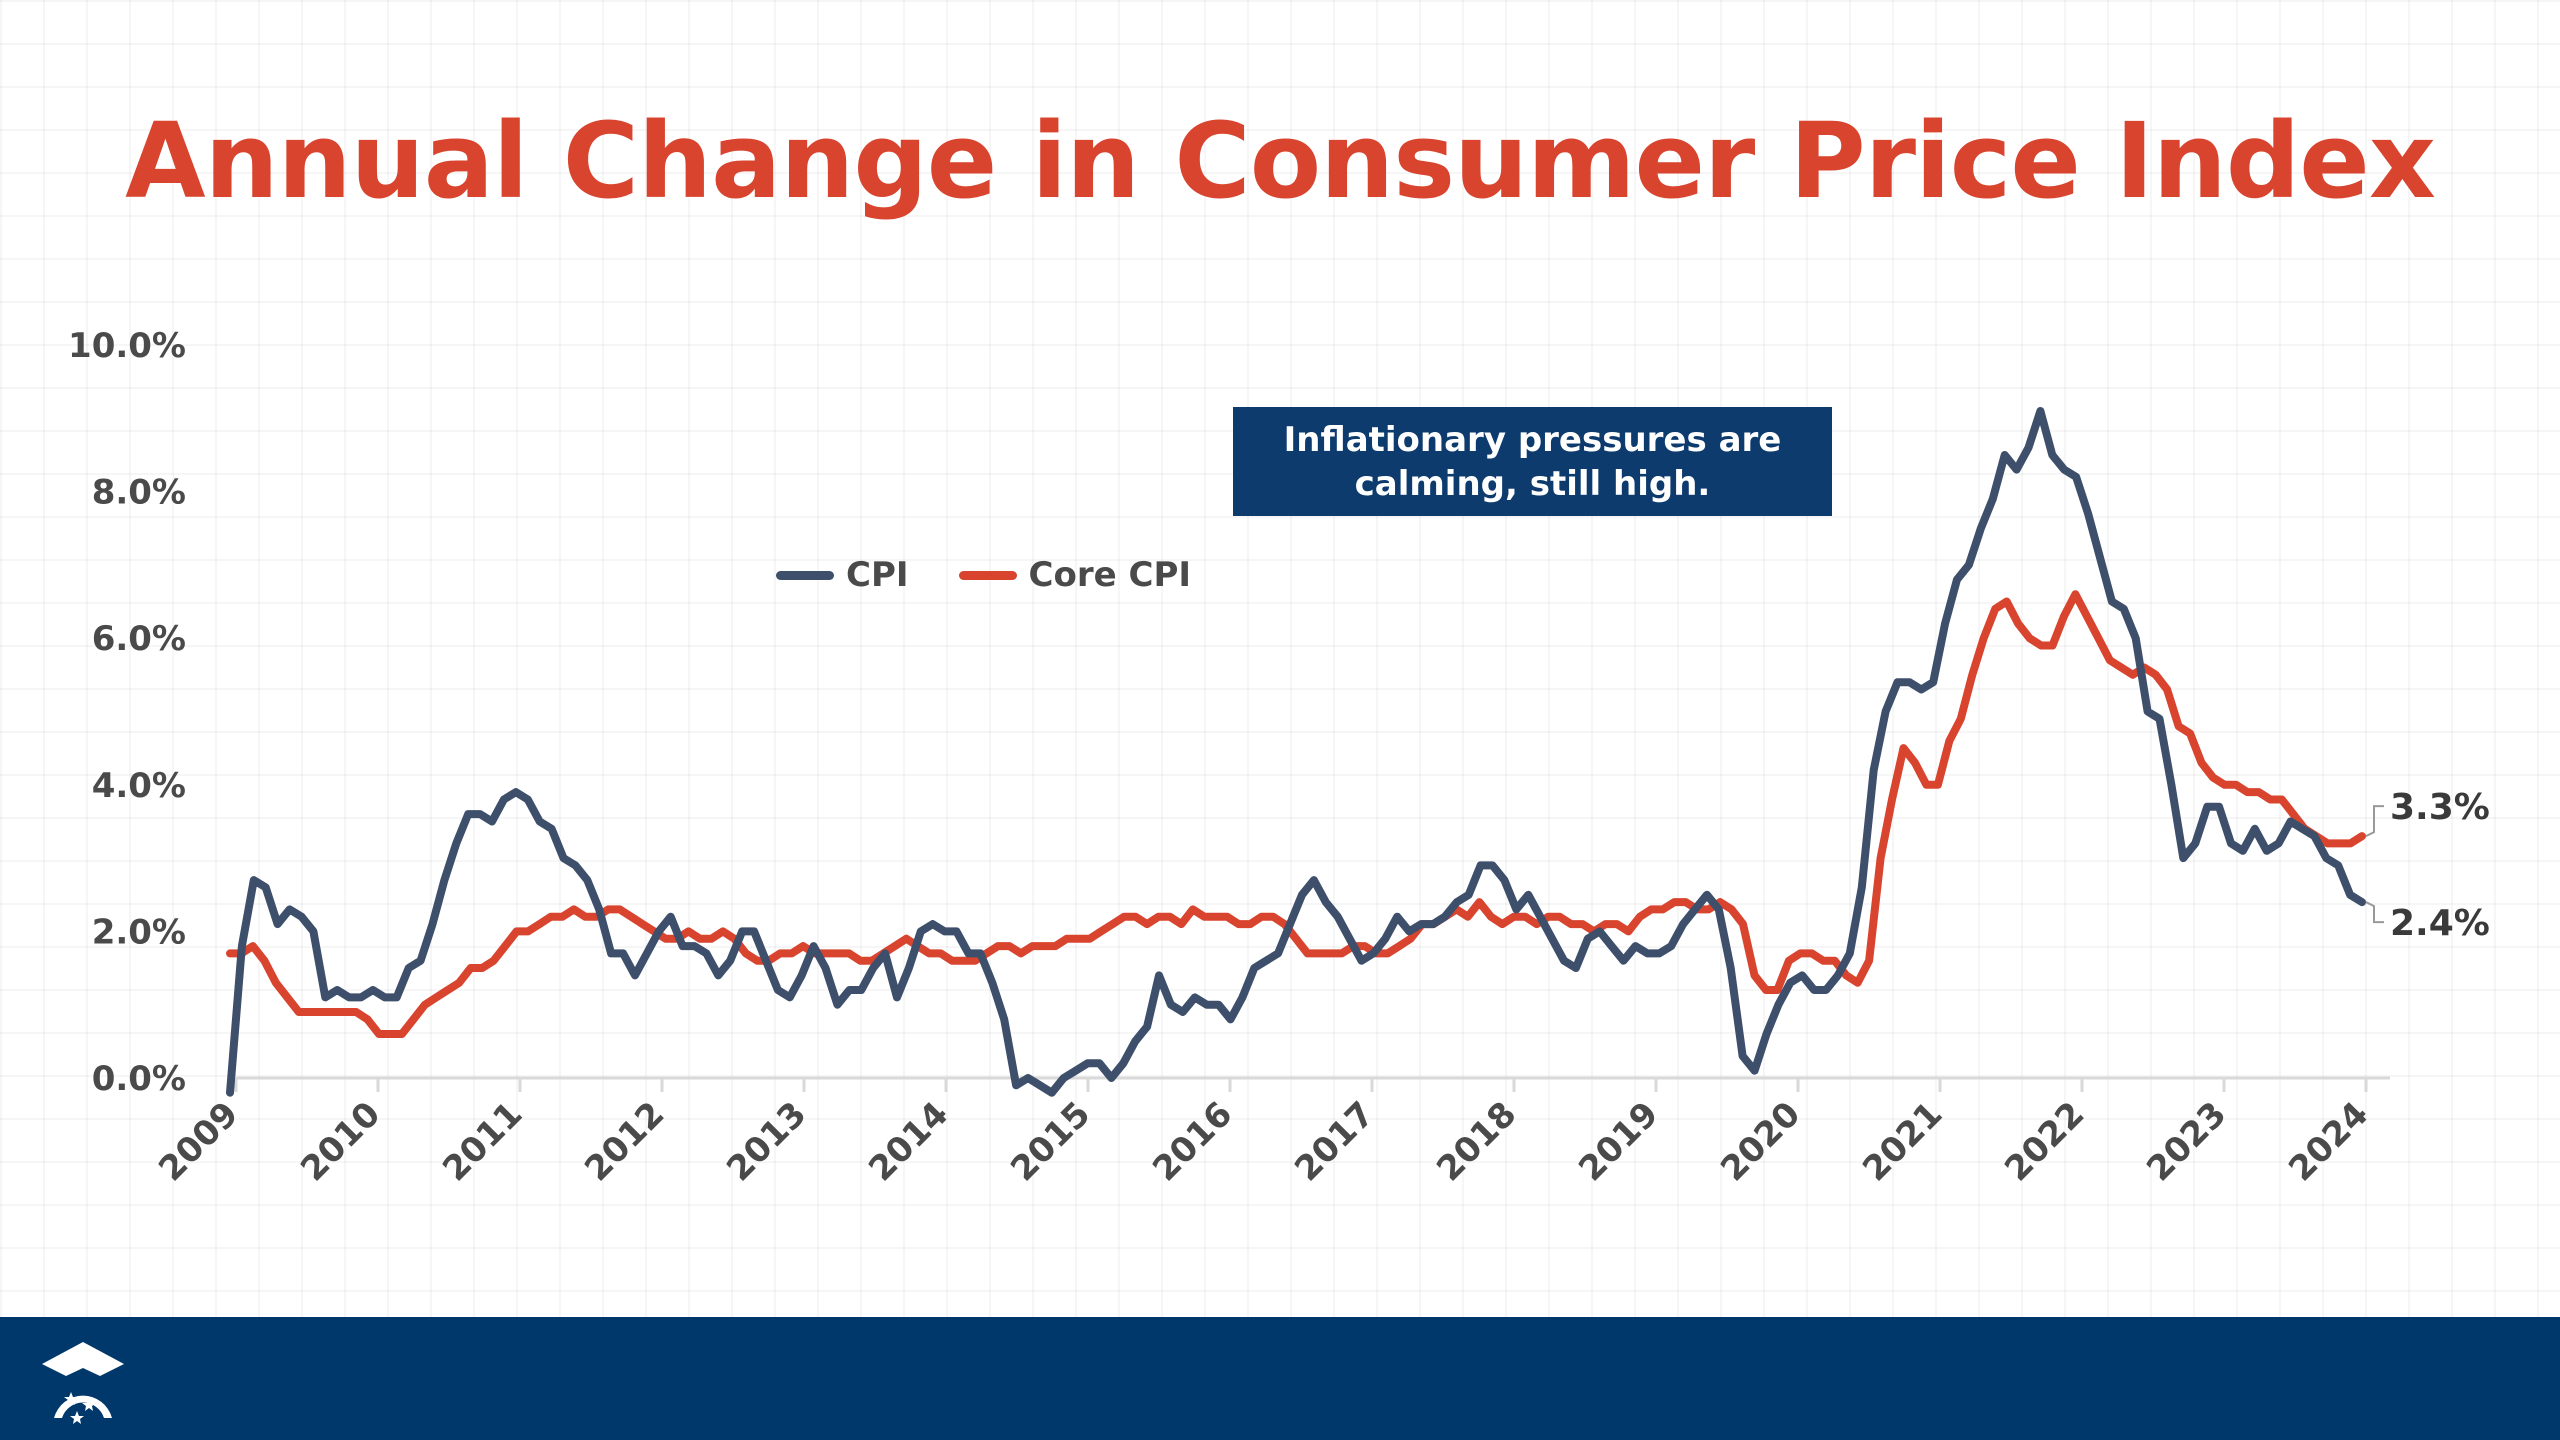 The image size is (2560, 1440). I want to click on end-label-cpi: 2.4%, so click(2440, 923).